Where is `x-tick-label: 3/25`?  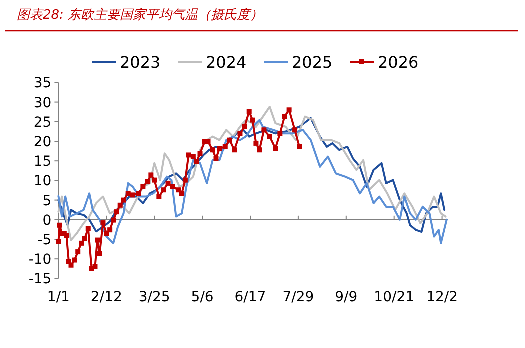
x-tick-label: 3/25 is located at coordinates (154, 298).